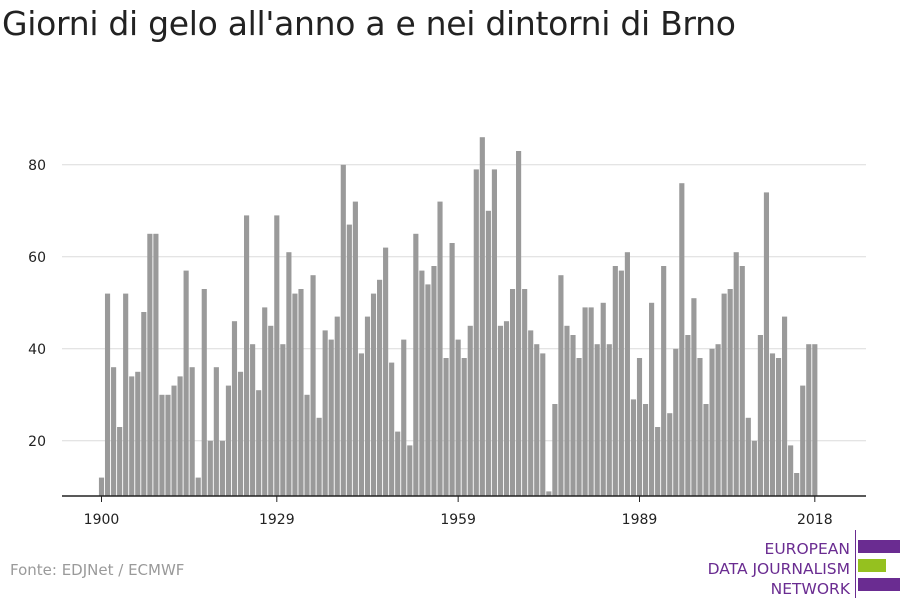  Describe the element at coordinates (174, 440) in the screenshot. I see `bar-1912` at that location.